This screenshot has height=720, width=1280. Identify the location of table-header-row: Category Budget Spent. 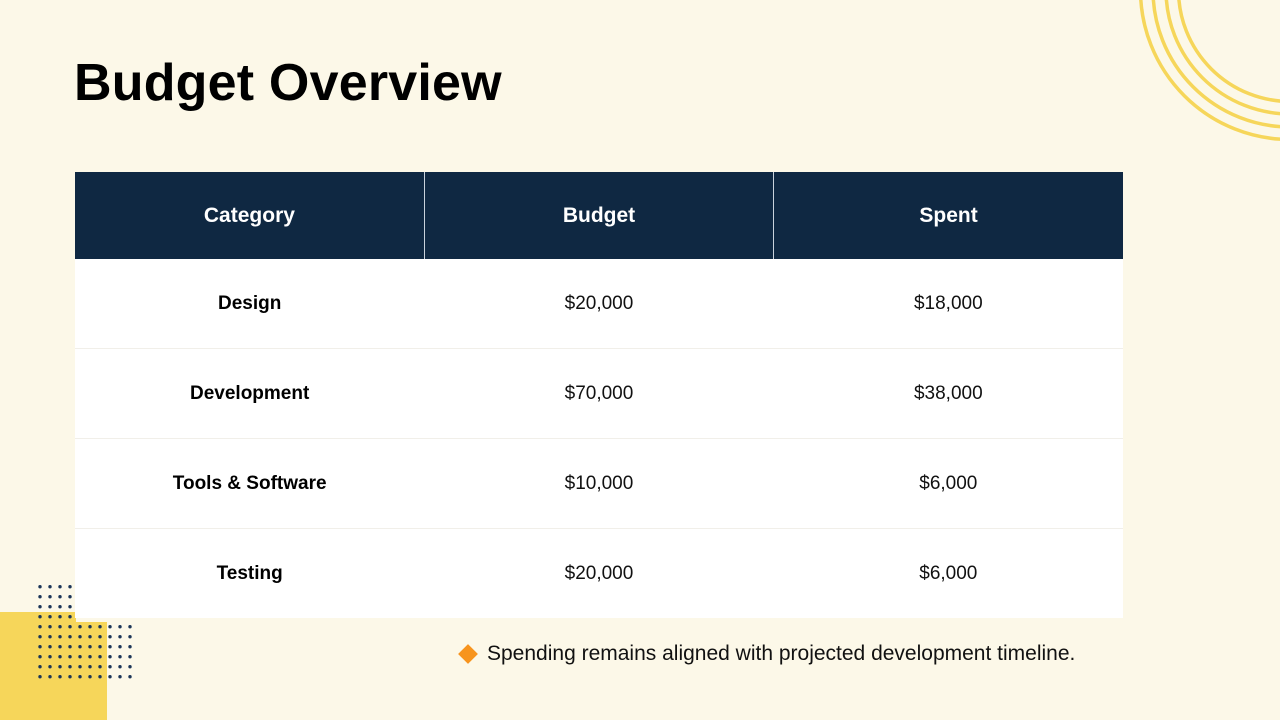
(599, 215).